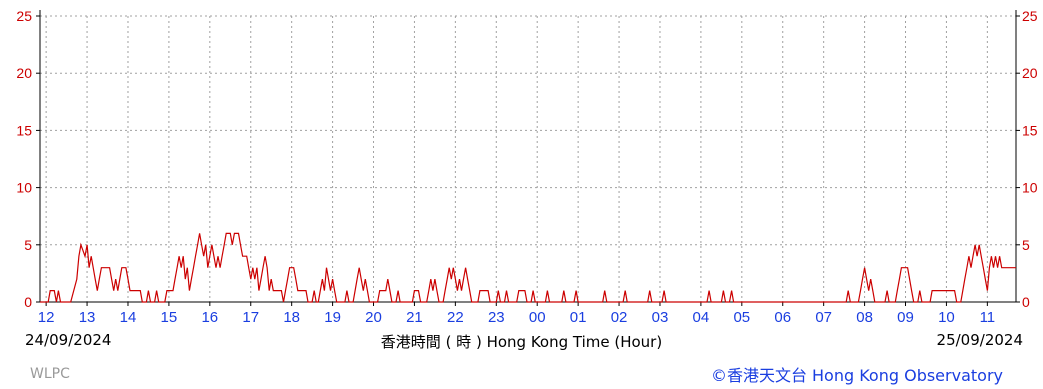 This screenshot has height=389, width=1043. What do you see at coordinates (291, 317) in the screenshot?
I see `x-tick-label: 18` at bounding box center [291, 317].